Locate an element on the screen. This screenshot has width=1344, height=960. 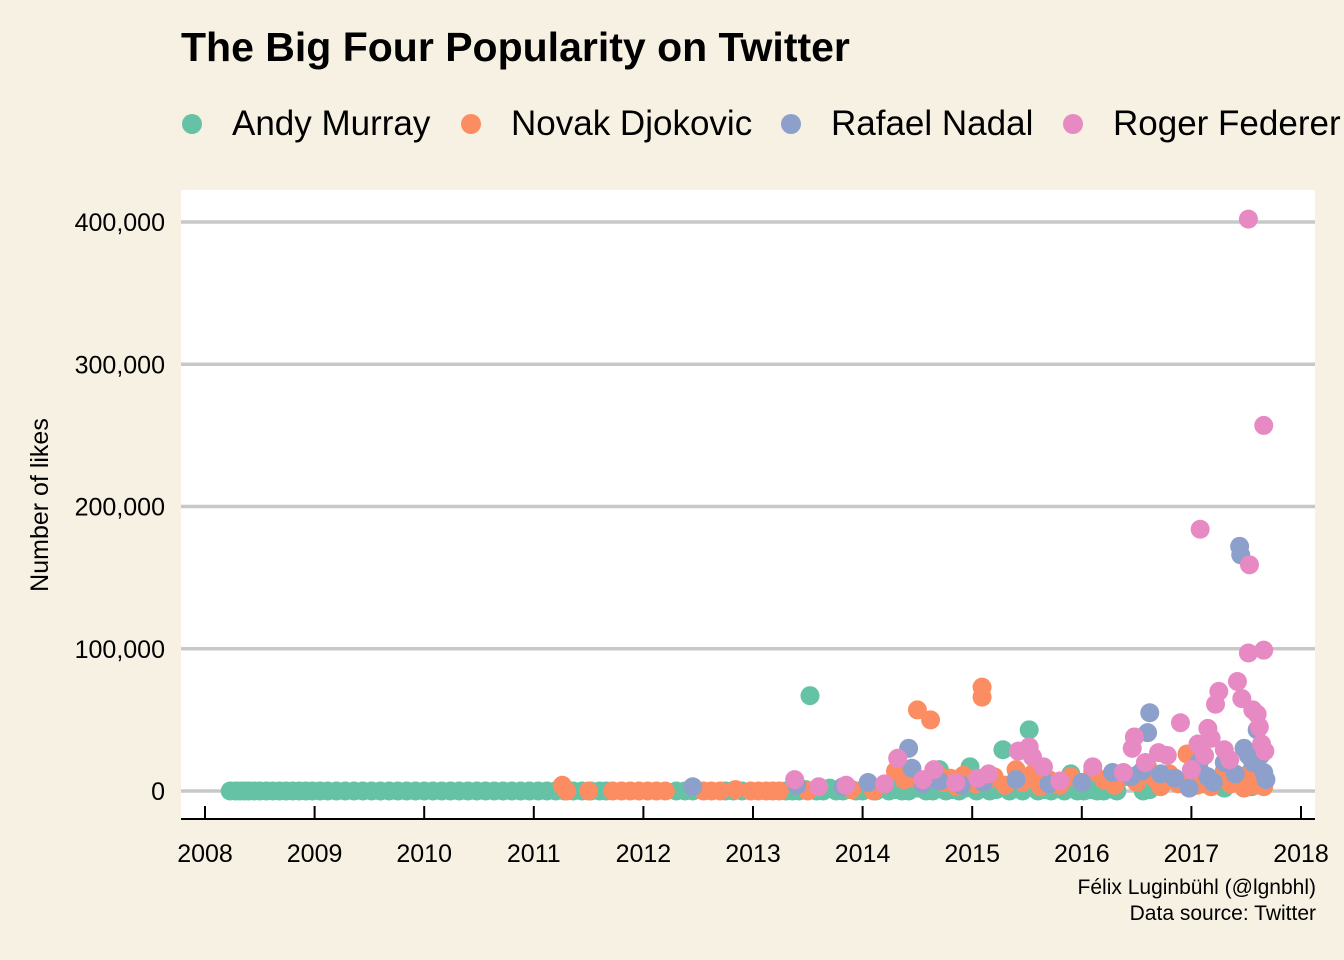
y-tick-label: 400,000 is located at coordinates (120, 223).